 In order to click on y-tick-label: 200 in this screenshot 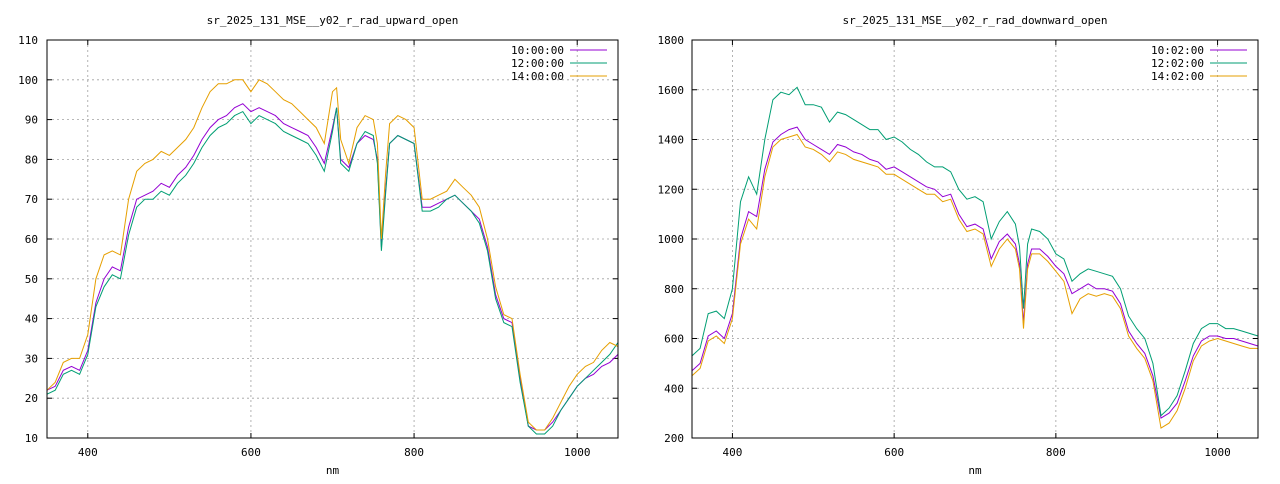, I will do `click(674, 438)`.